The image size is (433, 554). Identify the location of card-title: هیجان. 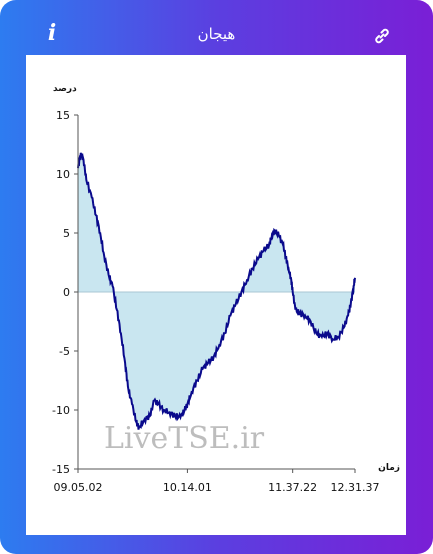
(216, 34).